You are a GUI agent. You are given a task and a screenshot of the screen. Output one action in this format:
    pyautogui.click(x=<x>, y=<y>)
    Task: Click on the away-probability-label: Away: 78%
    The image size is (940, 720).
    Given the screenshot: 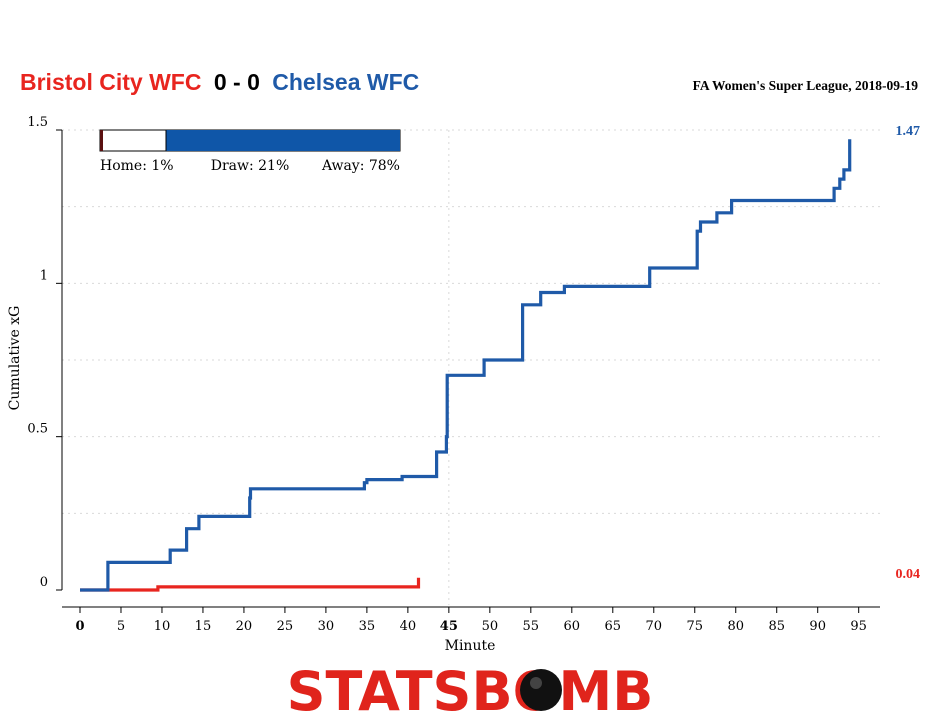 What is the action you would take?
    pyautogui.click(x=360, y=166)
    